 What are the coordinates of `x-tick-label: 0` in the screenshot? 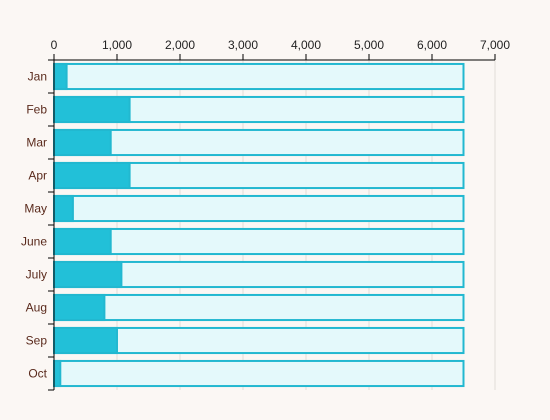 It's located at (54, 45).